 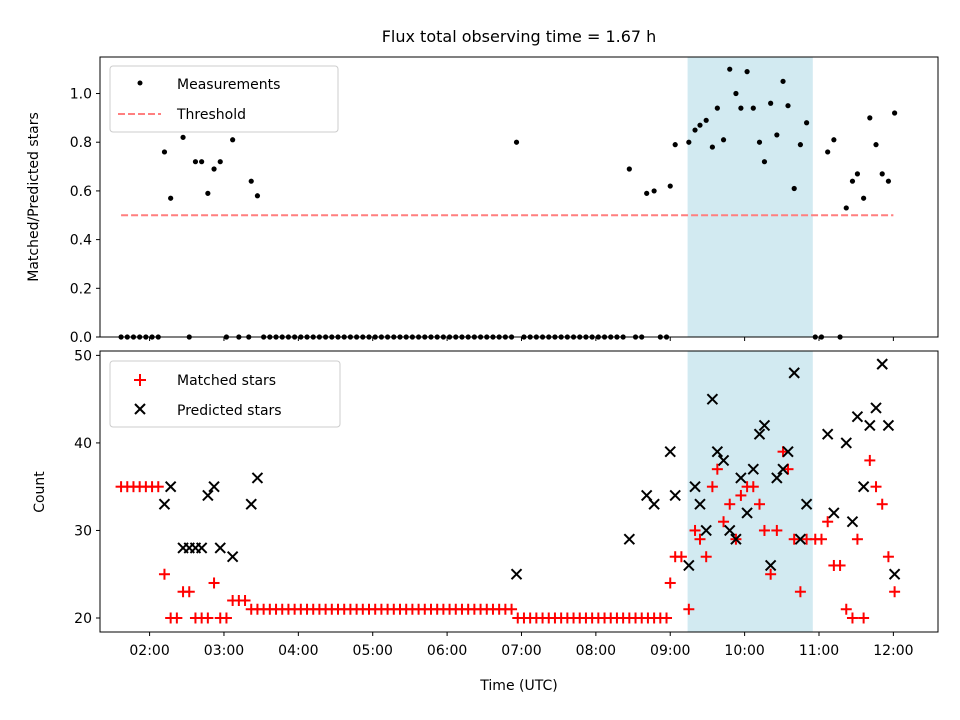 What do you see at coordinates (149, 651) in the screenshot?
I see `x-tick-label: 02:00` at bounding box center [149, 651].